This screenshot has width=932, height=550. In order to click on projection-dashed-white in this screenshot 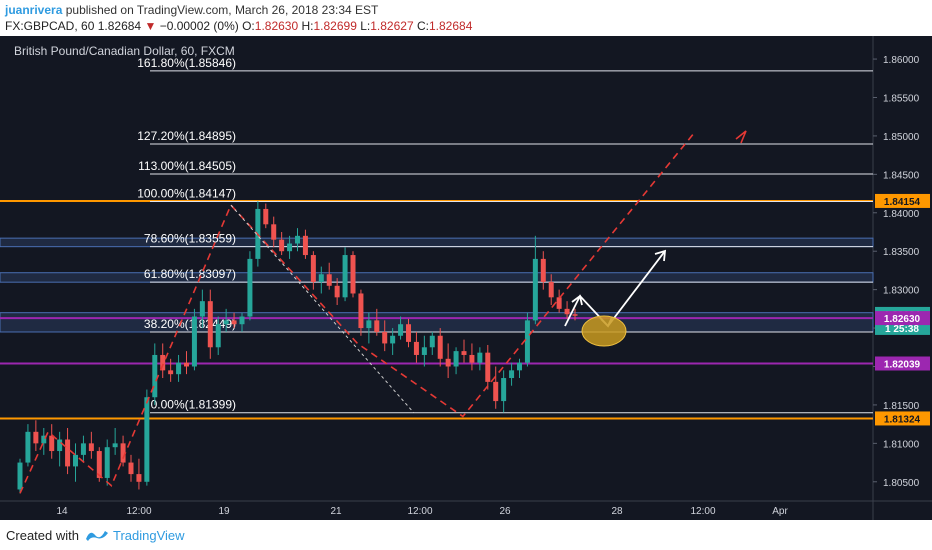, I will do `click(322, 308)`.